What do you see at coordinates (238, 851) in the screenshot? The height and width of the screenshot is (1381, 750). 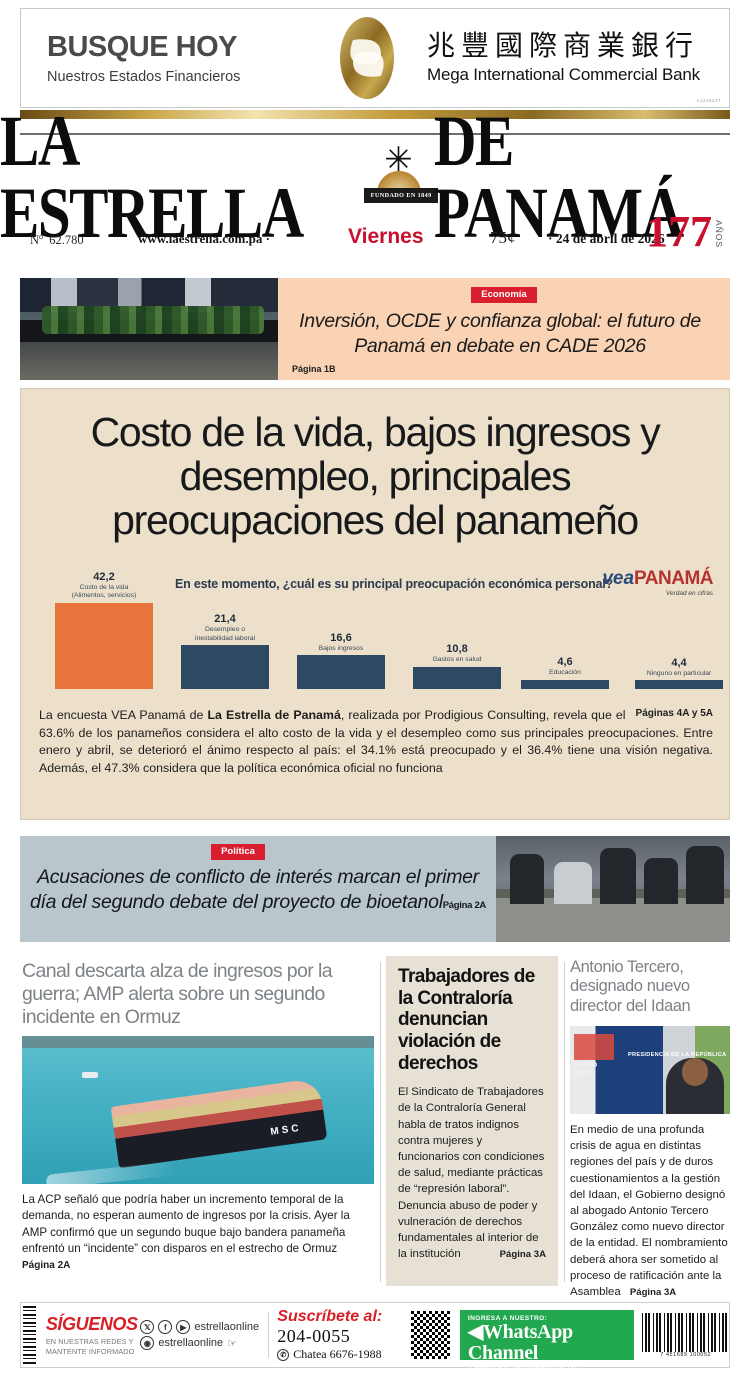 I see `section-tag-politica: Política` at bounding box center [238, 851].